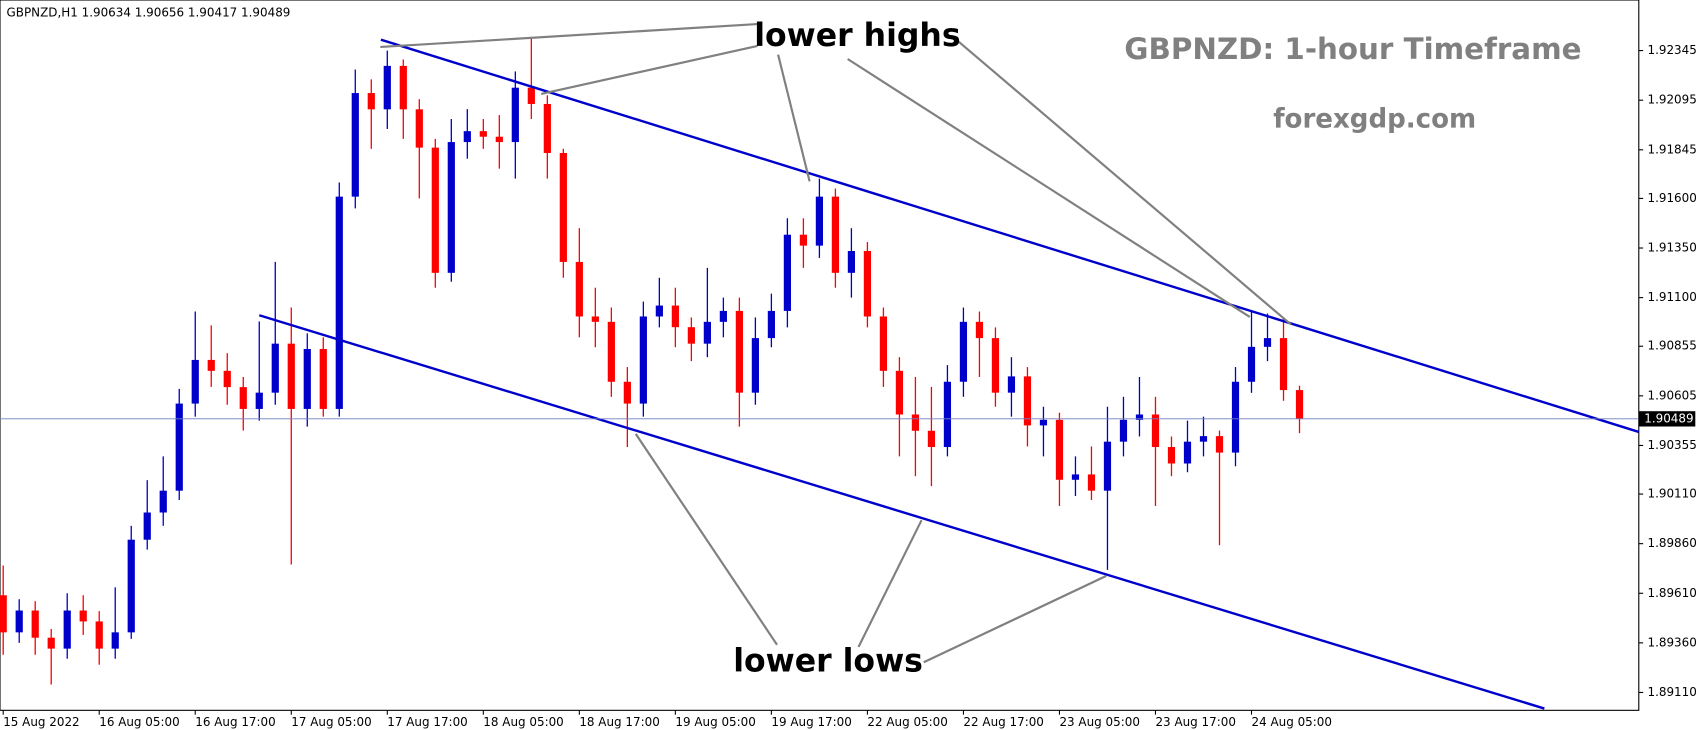 Image resolution: width=1704 pixels, height=730 pixels. I want to click on x-tick-label: 23 Aug 17:00, so click(1195, 722).